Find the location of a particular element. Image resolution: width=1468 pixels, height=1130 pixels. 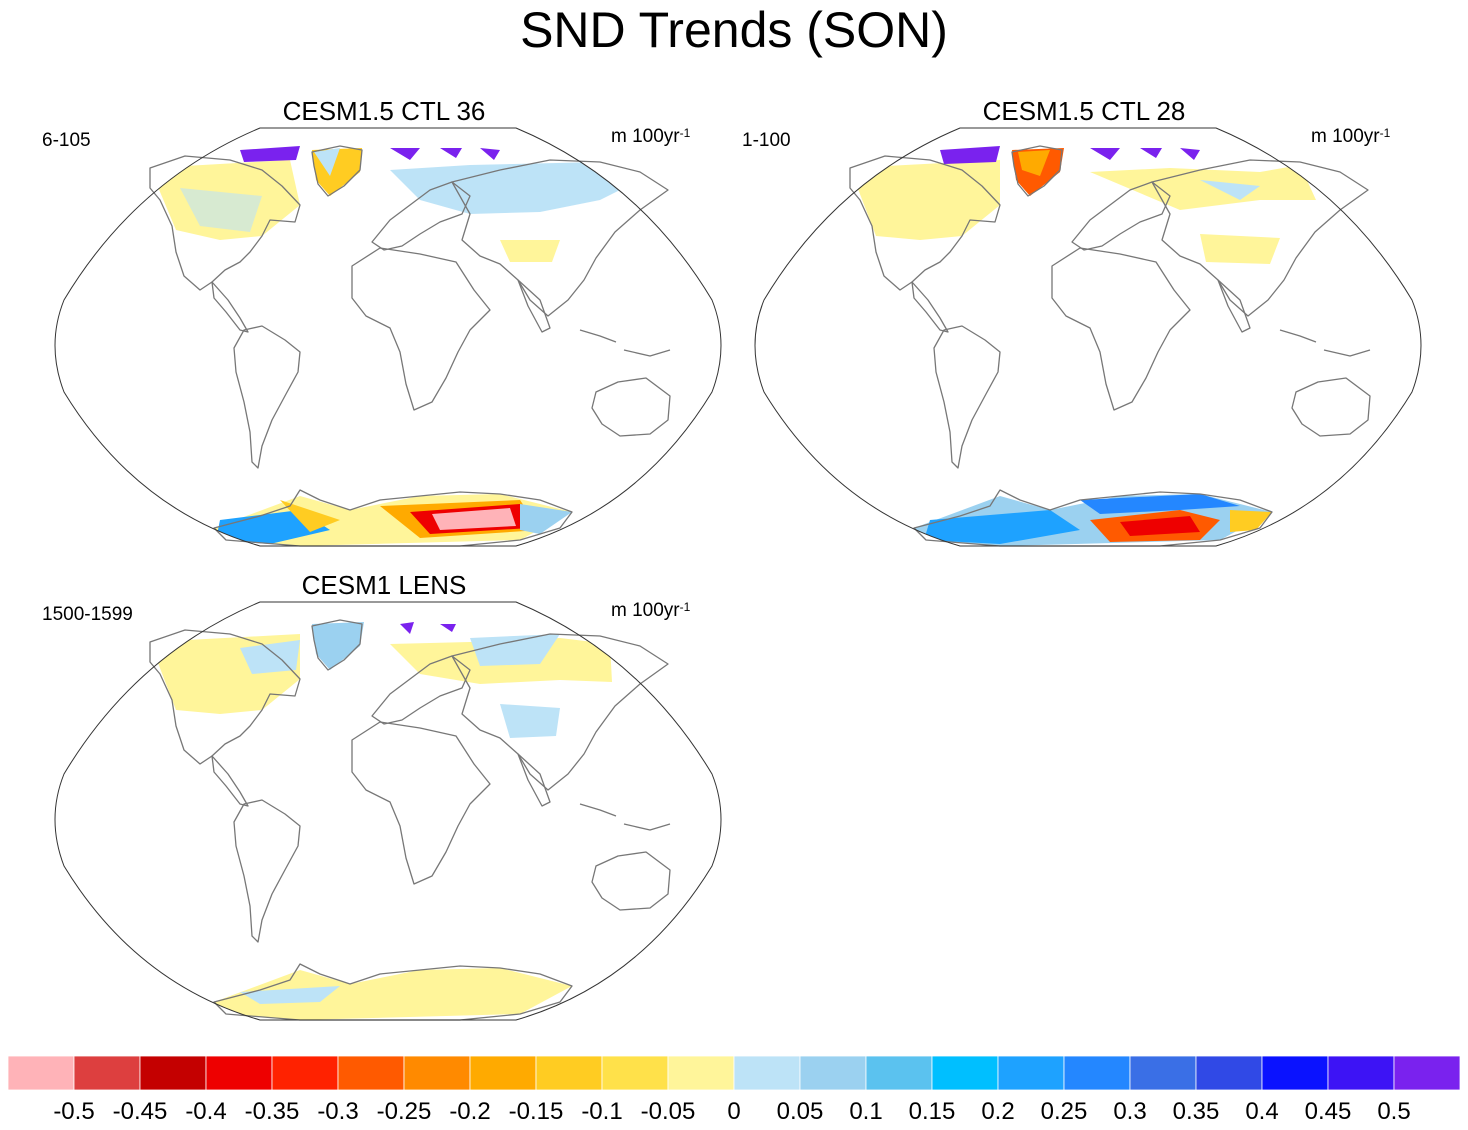

colorbar-tick-label: -0.5 is located at coordinates (74, 1111).